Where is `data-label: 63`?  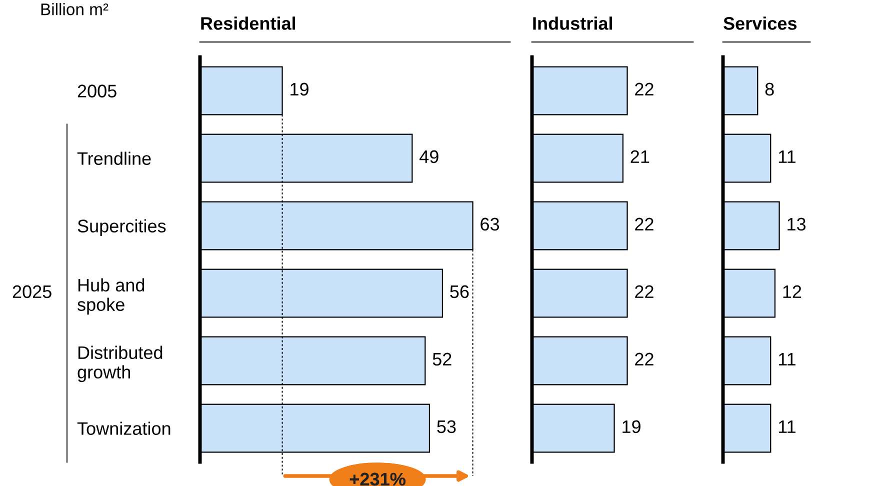 data-label: 63 is located at coordinates (490, 224).